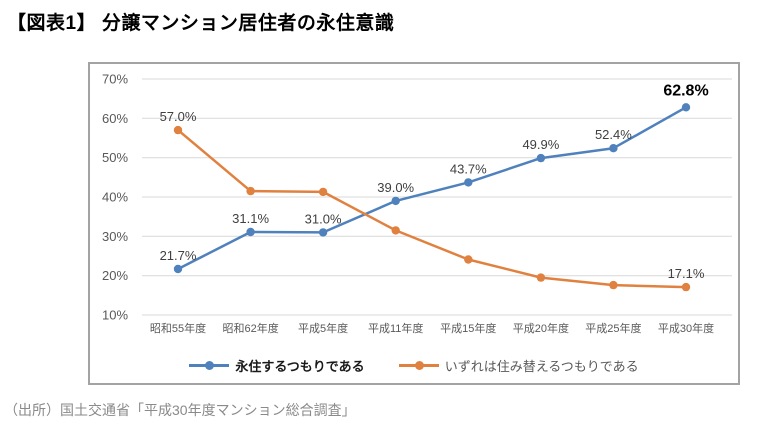 This screenshot has height=433, width=762. I want to click on legend-label-stay: 永住するつもりである, so click(300, 366).